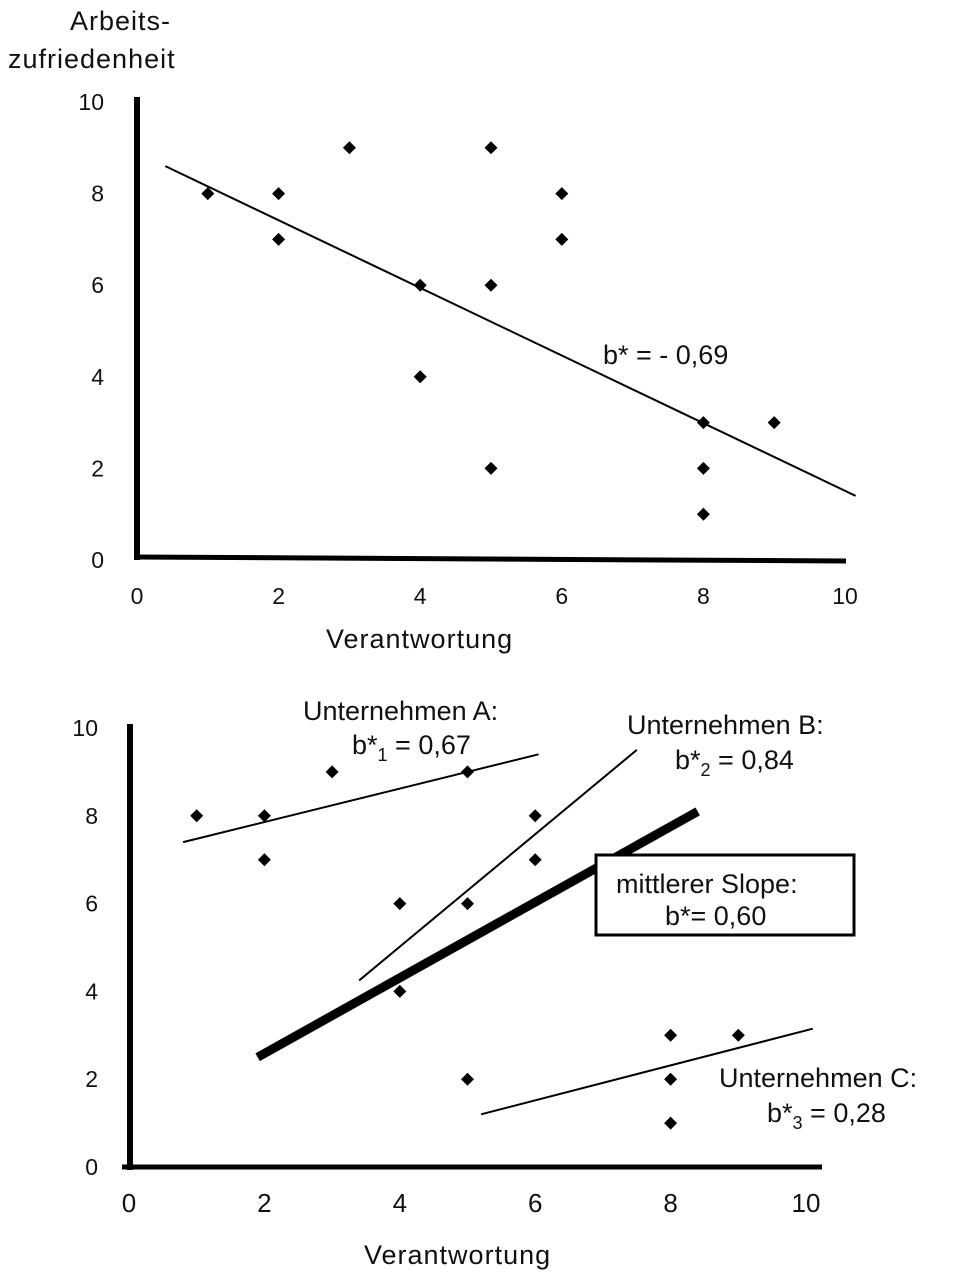 The image size is (963, 1272). I want to click on y-axis-label-line2: zufriedenheit, so click(92, 59).